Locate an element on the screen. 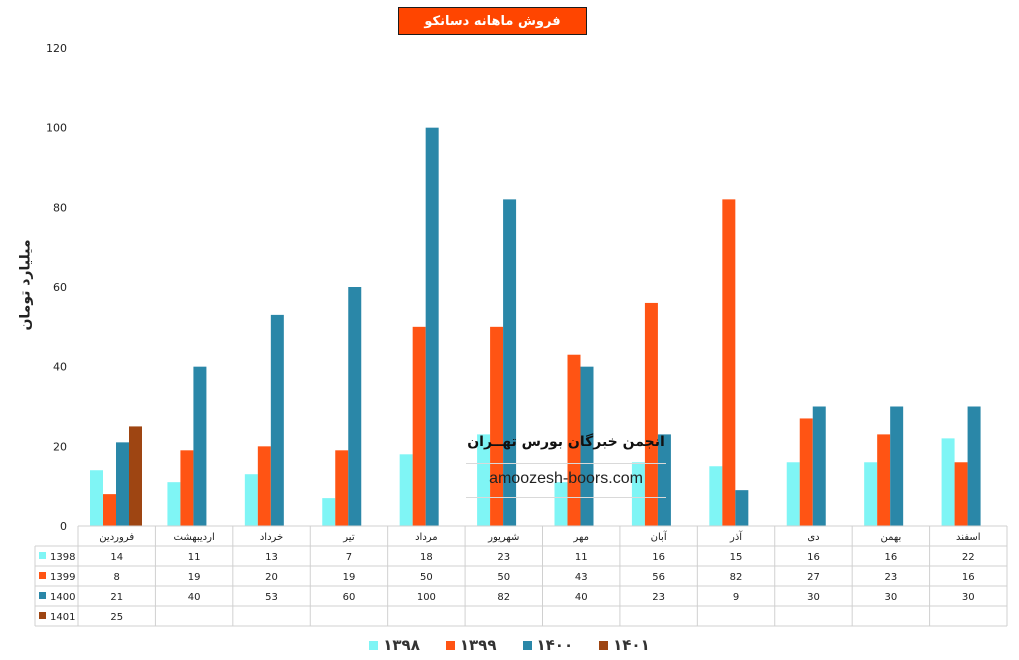 The width and height of the screenshot is (1019, 660). table-value-1399-1: 8 is located at coordinates (117, 577).